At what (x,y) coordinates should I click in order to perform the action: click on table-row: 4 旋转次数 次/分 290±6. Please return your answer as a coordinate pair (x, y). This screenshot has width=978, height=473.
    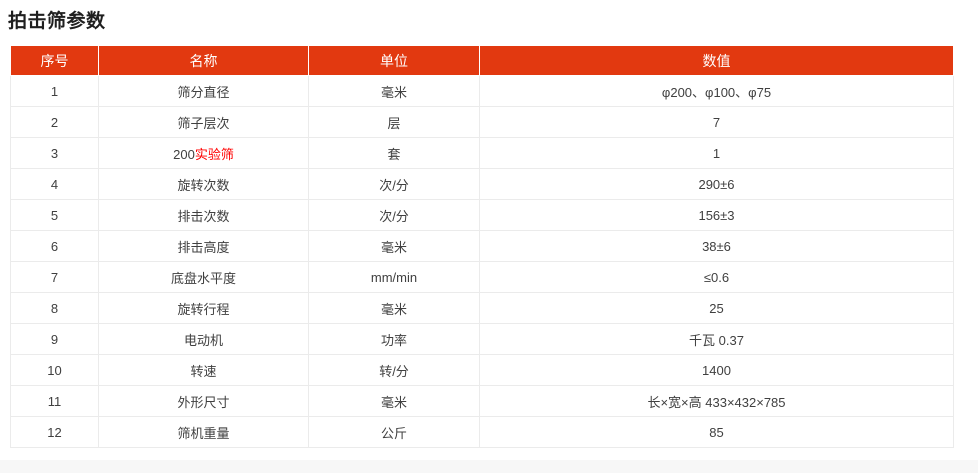
    Looking at the image, I should click on (482, 184).